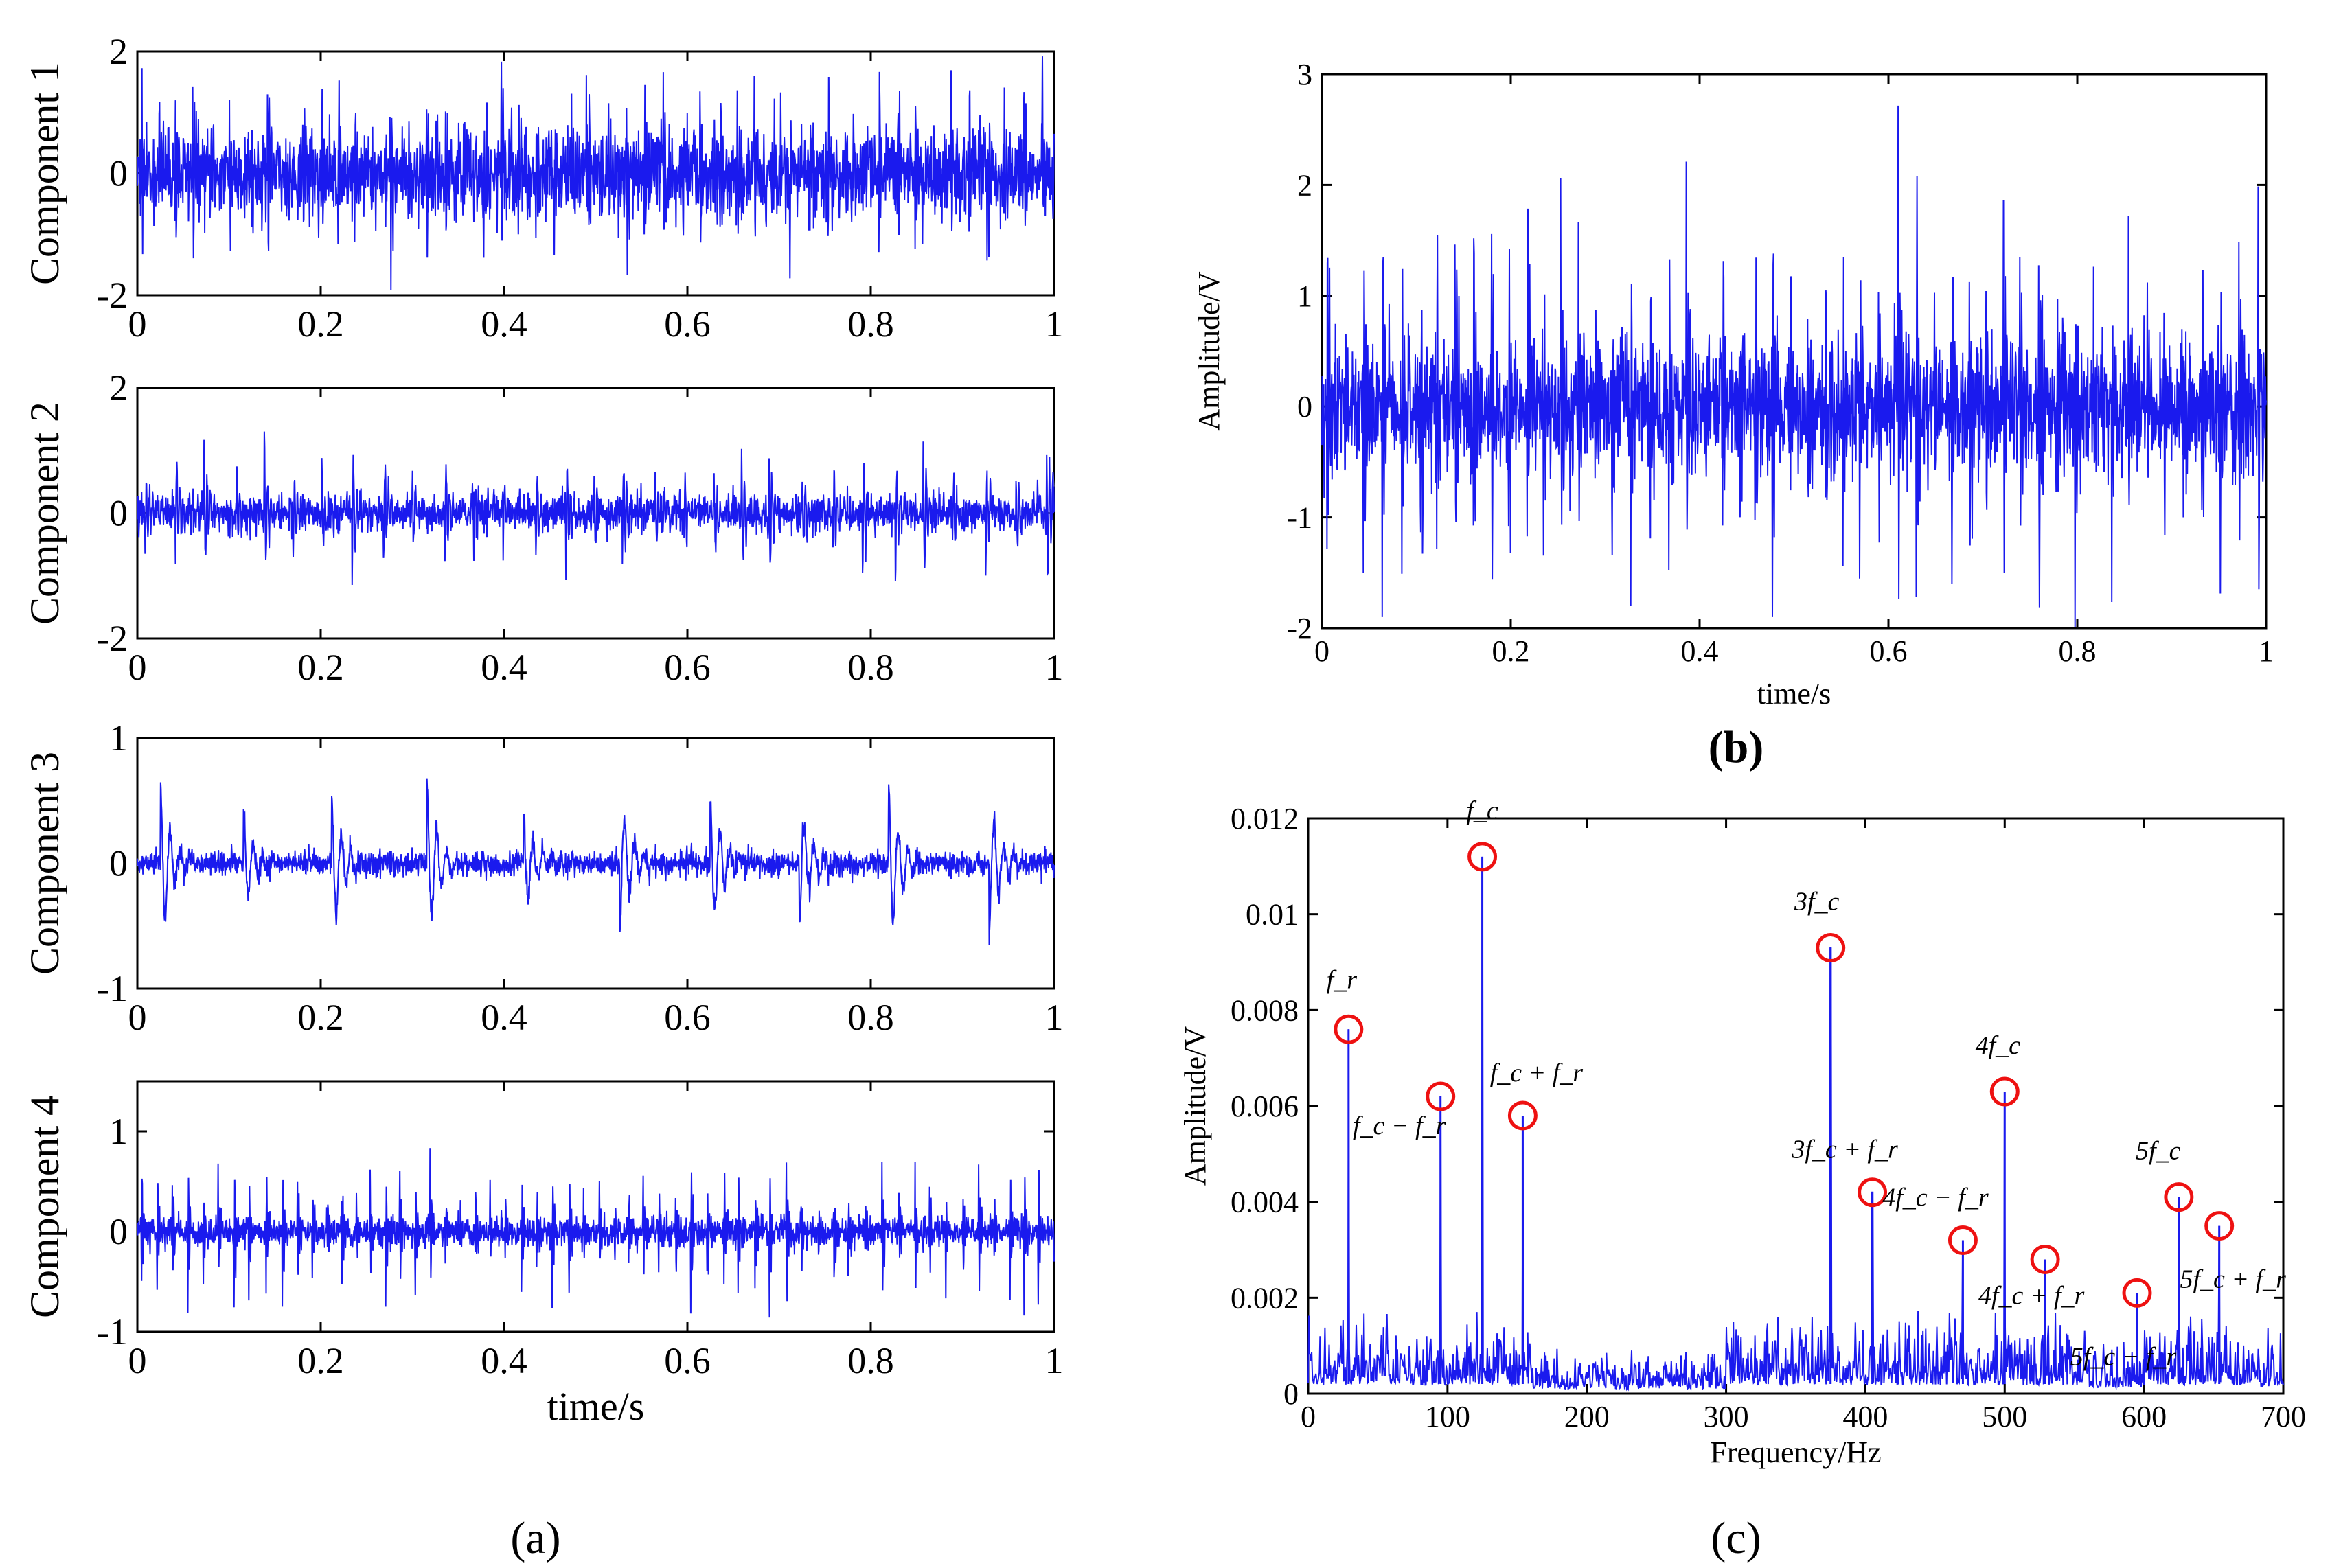  What do you see at coordinates (320, 1017) in the screenshot?
I see `a3-xtick-label: 0.2` at bounding box center [320, 1017].